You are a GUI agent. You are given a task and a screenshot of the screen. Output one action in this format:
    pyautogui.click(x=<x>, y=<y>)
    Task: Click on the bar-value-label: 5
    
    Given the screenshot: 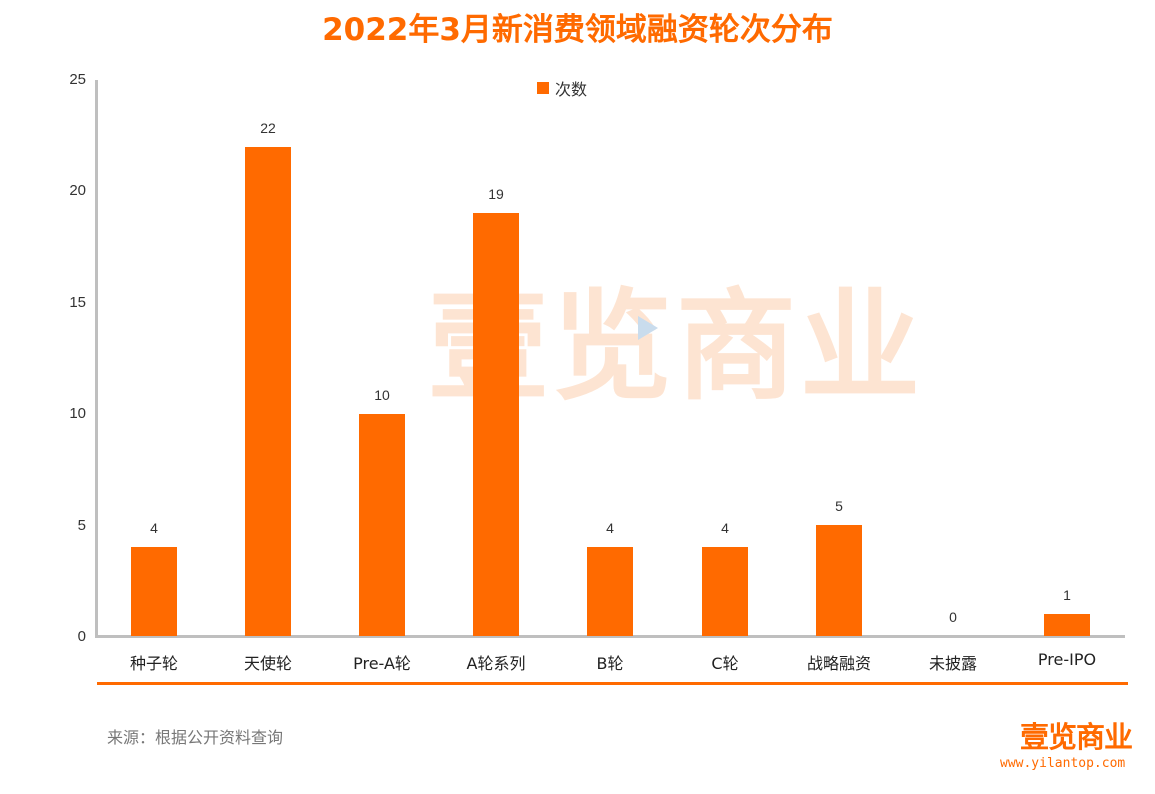 What is the action you would take?
    pyautogui.click(x=839, y=505)
    